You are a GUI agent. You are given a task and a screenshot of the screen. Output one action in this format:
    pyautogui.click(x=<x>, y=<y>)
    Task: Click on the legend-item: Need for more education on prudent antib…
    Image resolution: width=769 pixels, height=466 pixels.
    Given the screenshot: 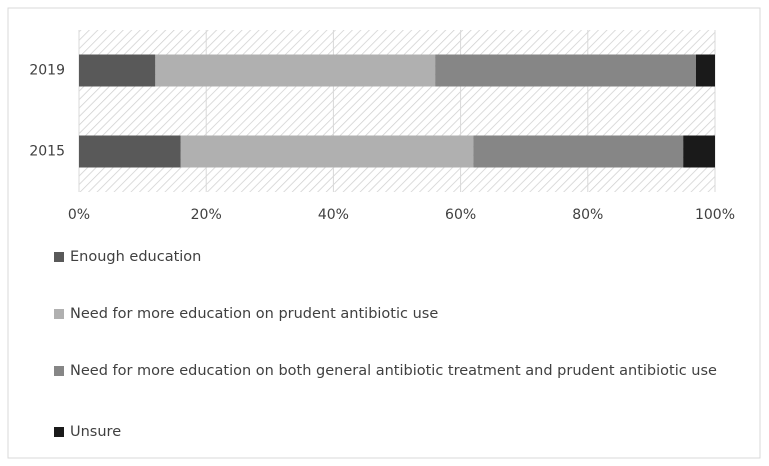 What is the action you would take?
    pyautogui.click(x=394, y=314)
    